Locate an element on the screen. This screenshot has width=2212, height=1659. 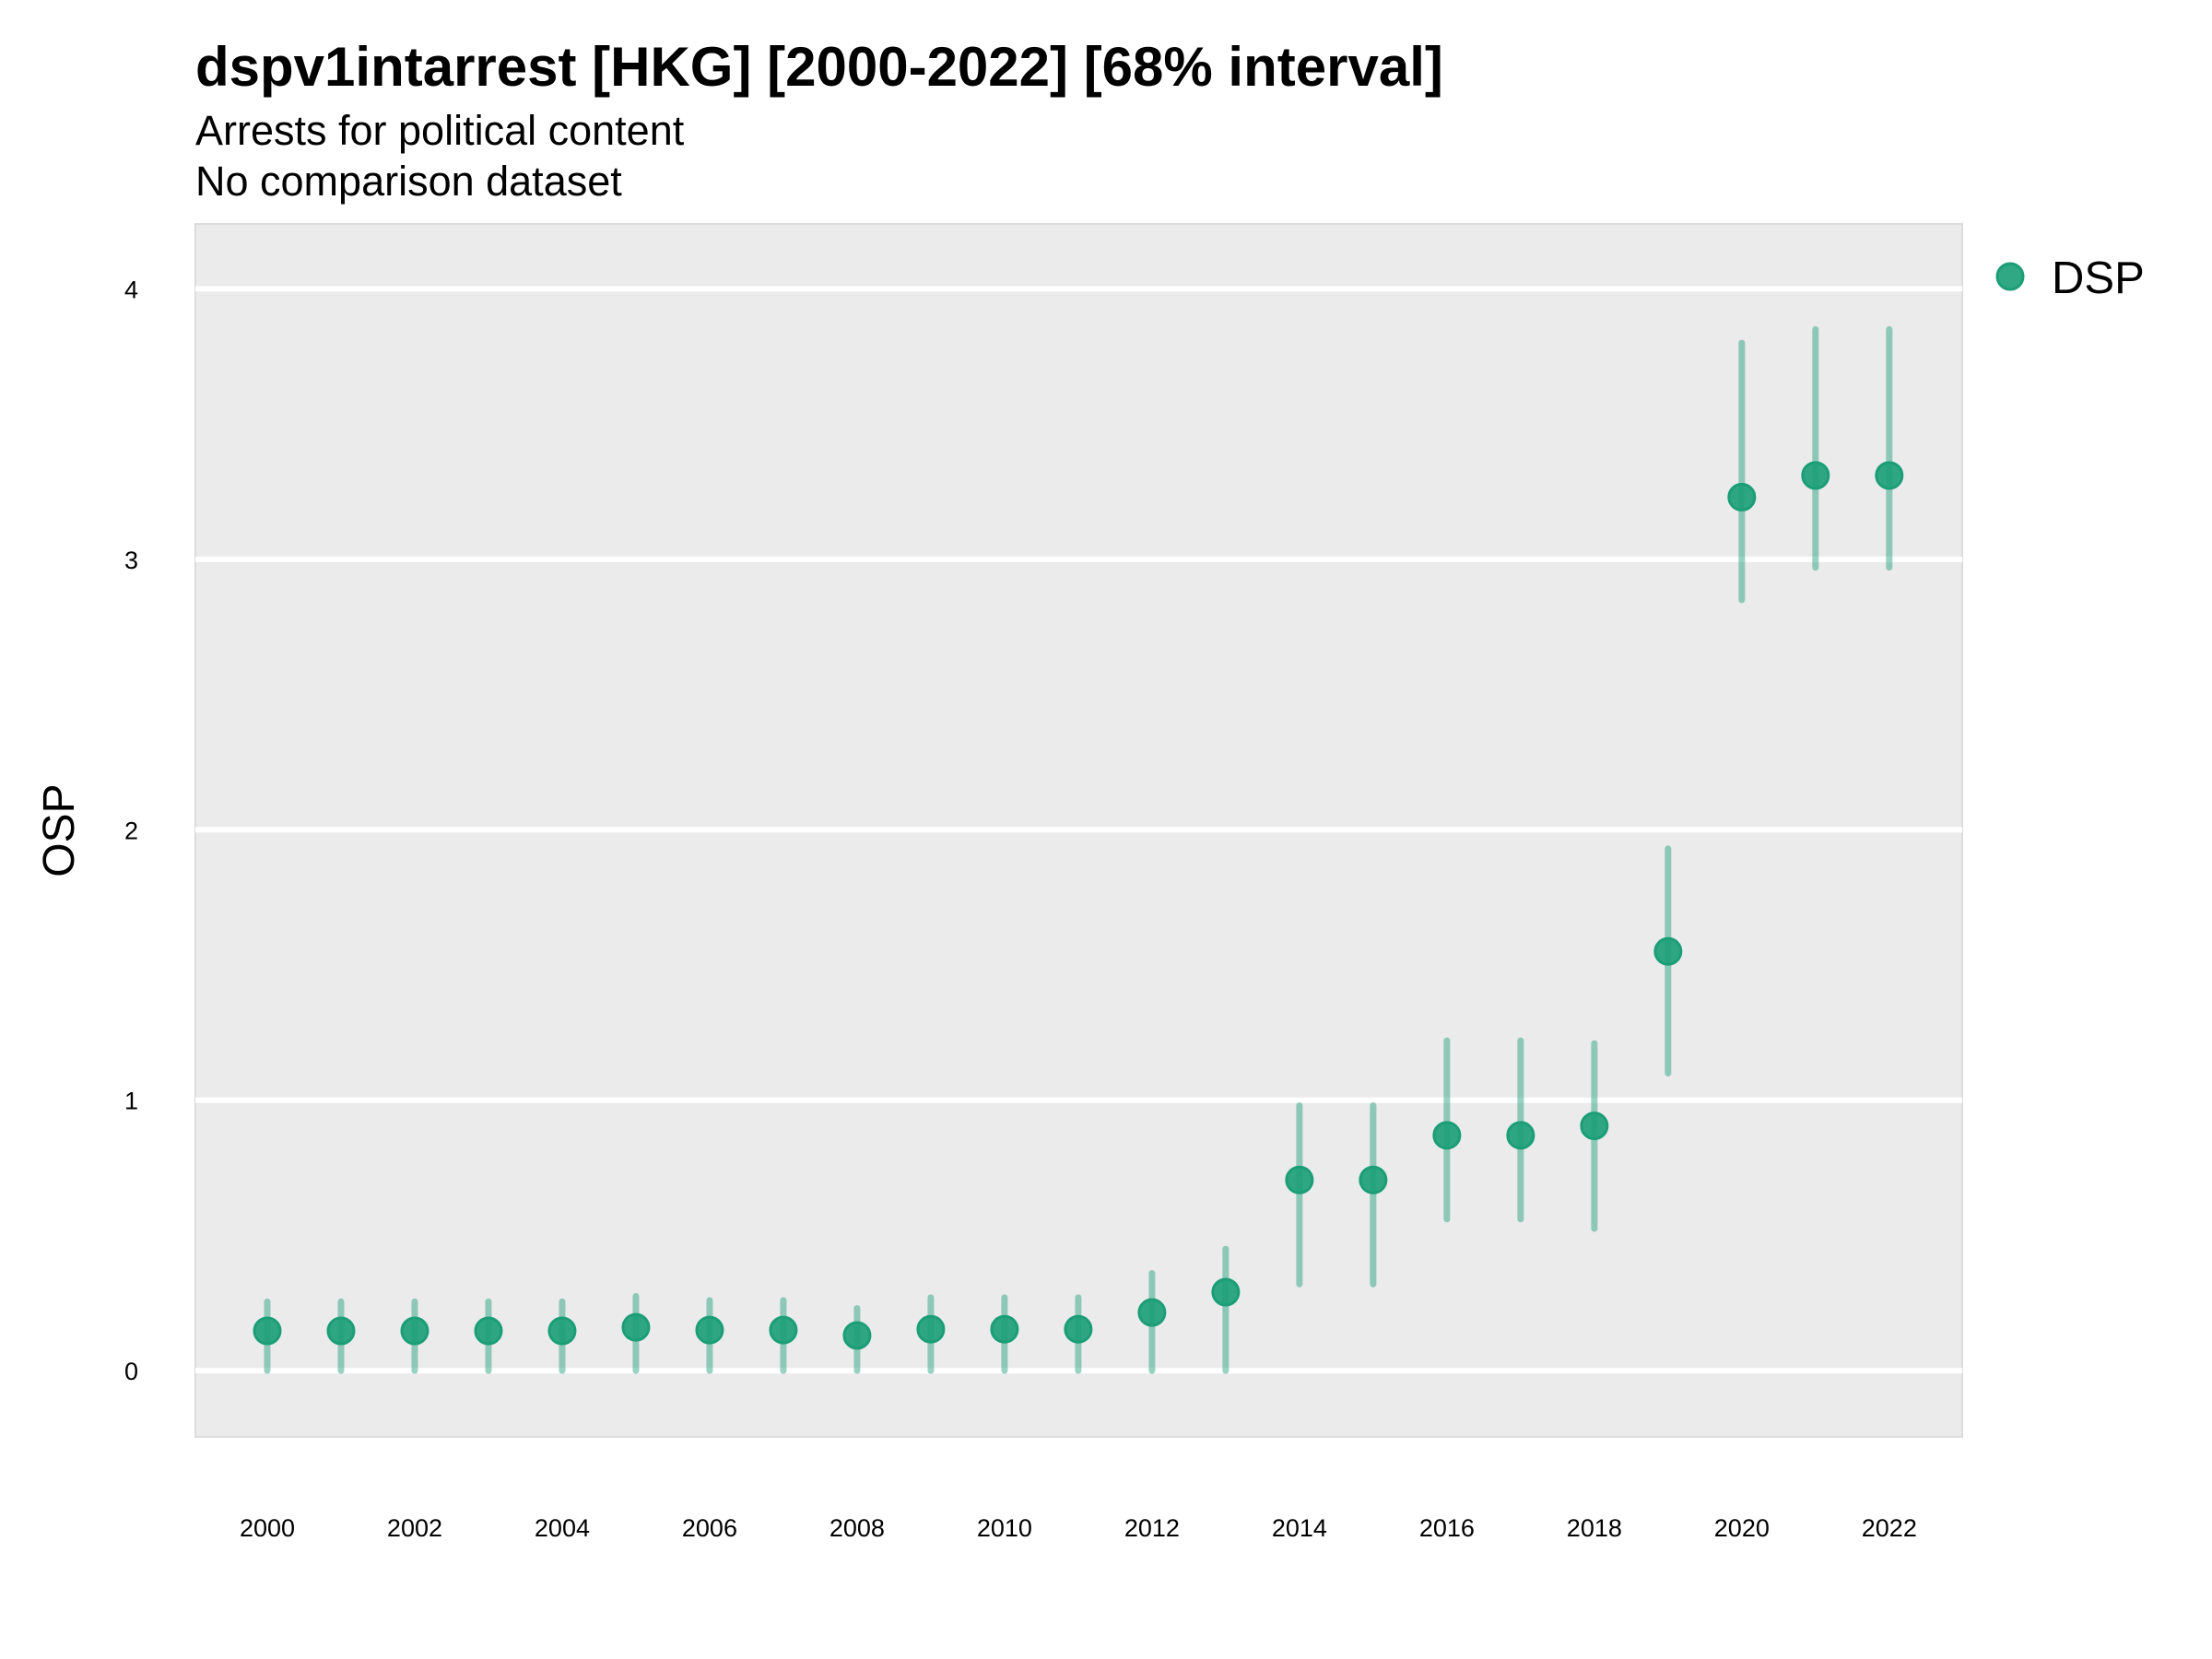
data-point-2012 is located at coordinates (1152, 1312).